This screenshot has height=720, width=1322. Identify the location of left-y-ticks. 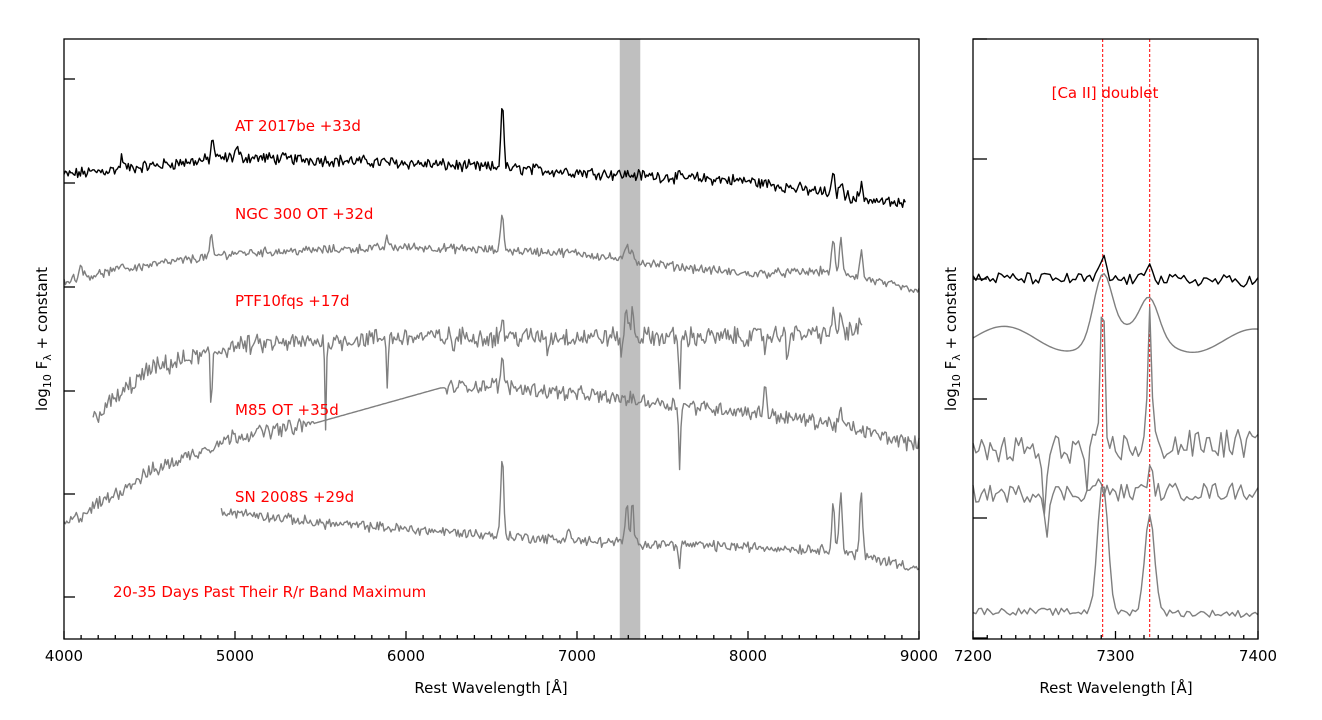
(69, 338).